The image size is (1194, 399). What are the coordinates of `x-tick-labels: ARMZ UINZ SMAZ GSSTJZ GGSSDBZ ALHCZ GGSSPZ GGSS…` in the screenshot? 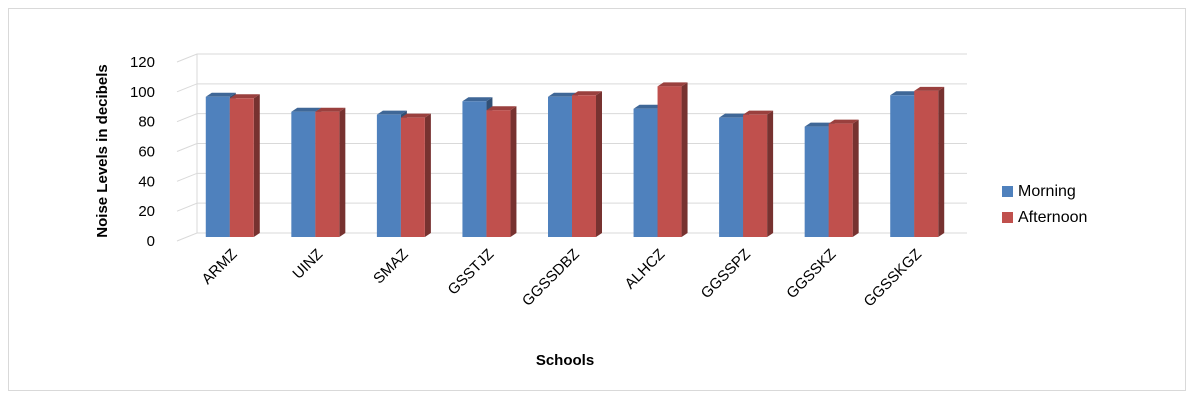 It's located at (562, 278).